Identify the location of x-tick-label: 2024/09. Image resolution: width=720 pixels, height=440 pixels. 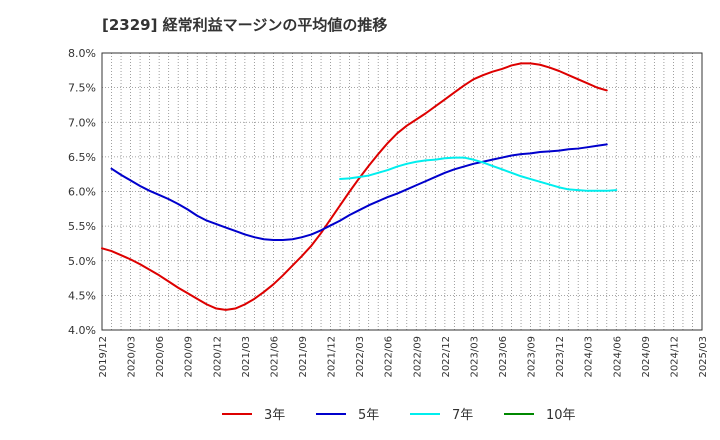
(646, 357).